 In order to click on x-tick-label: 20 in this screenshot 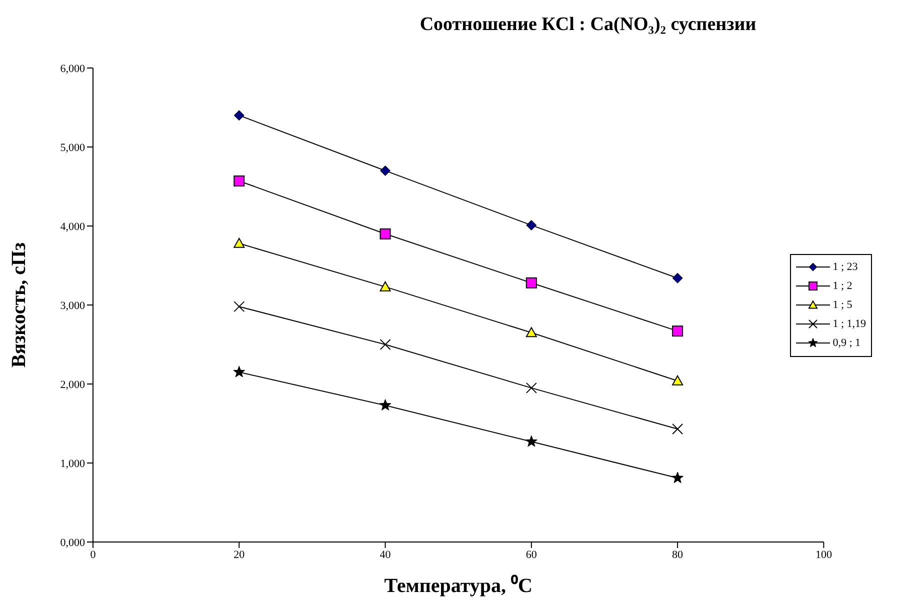, I will do `click(240, 554)`.